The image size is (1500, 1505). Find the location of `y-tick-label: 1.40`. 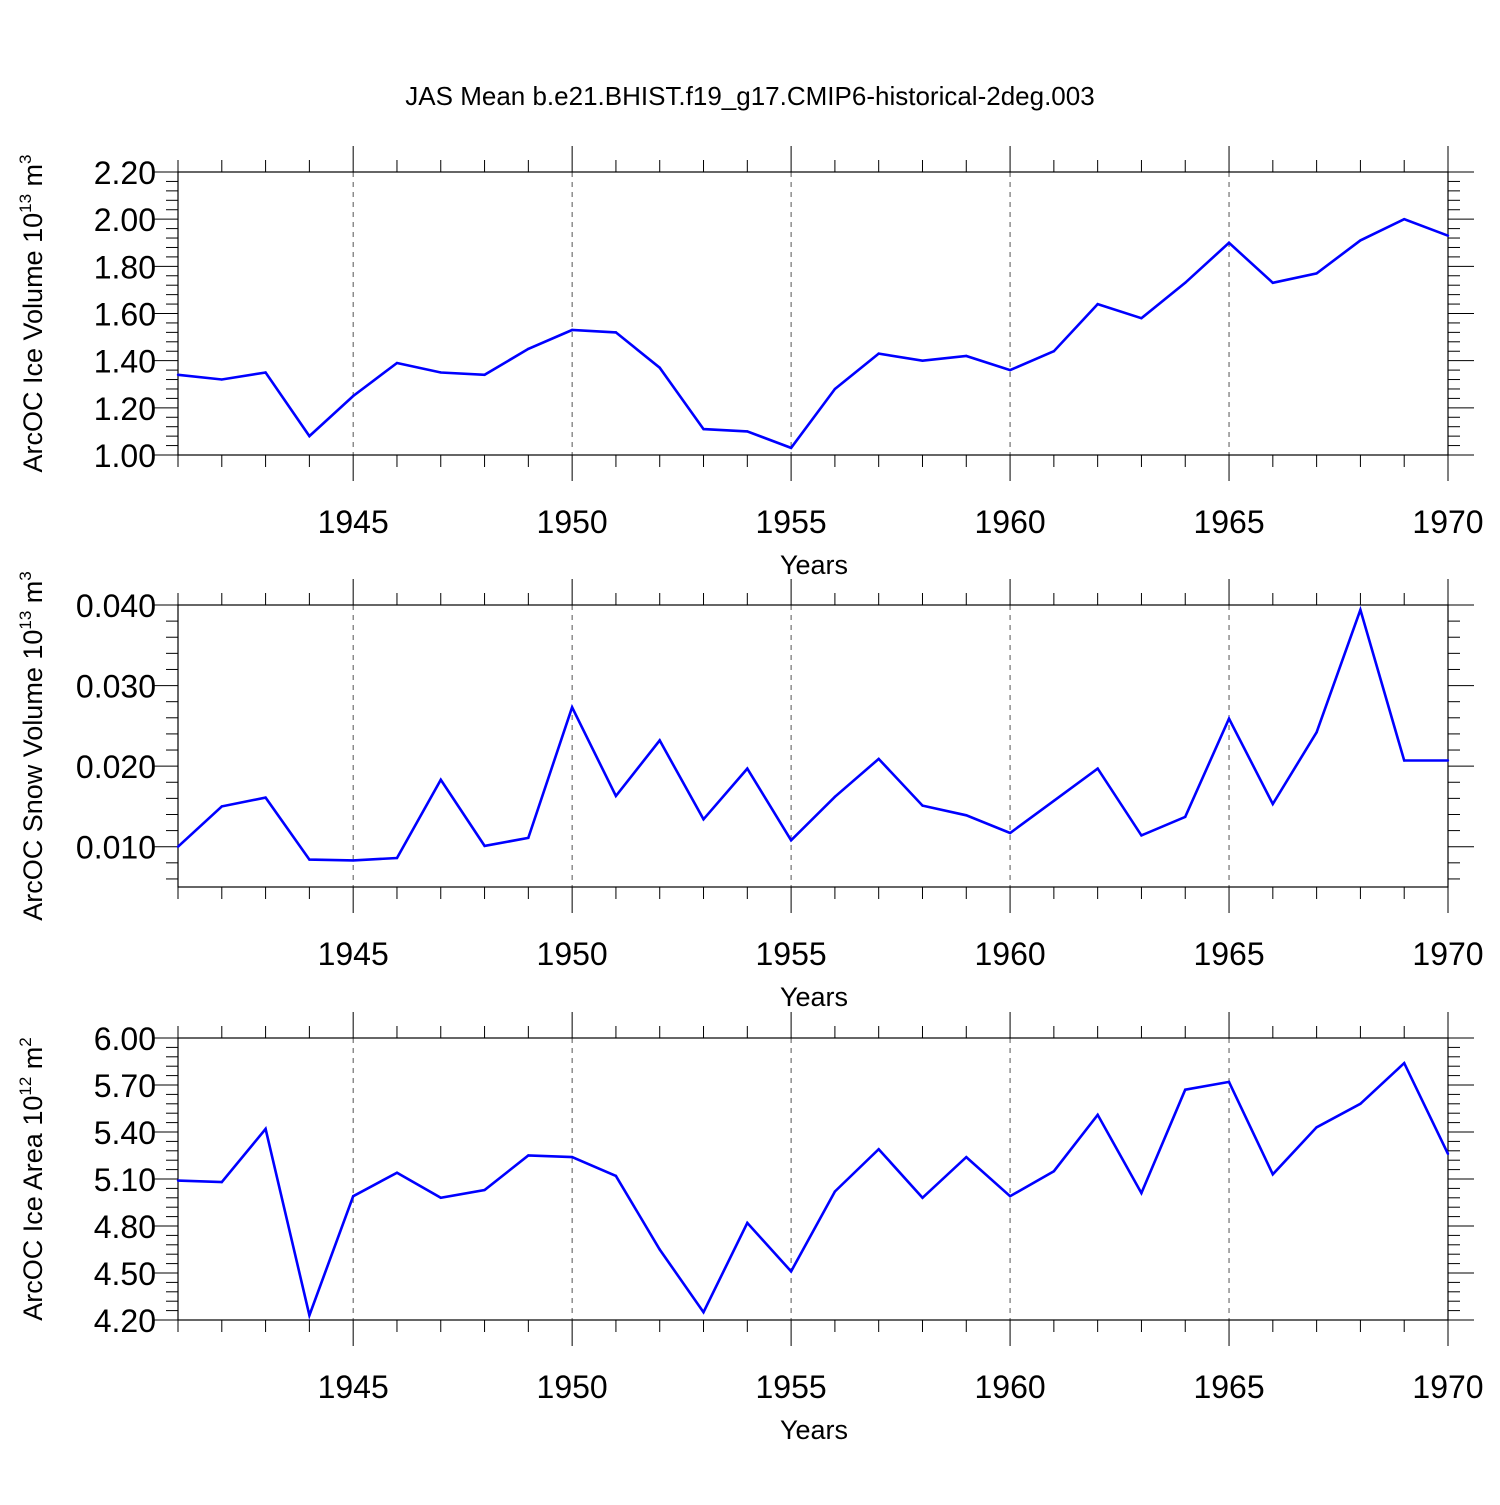

y-tick-label: 1.40 is located at coordinates (125, 362).